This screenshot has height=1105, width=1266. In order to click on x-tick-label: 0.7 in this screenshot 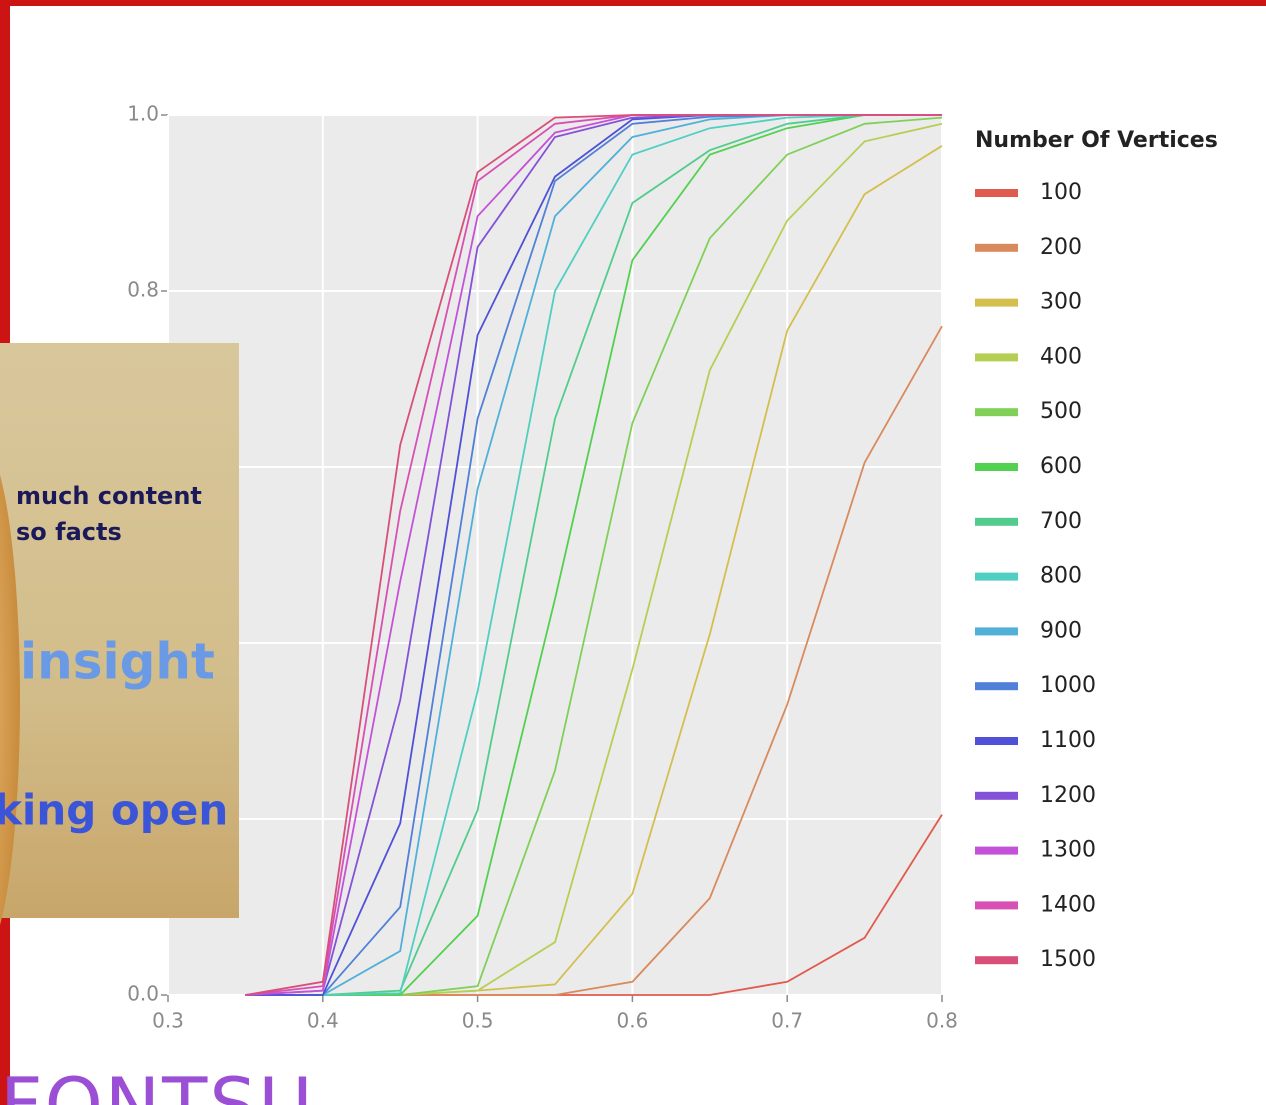, I will do `click(787, 1021)`.